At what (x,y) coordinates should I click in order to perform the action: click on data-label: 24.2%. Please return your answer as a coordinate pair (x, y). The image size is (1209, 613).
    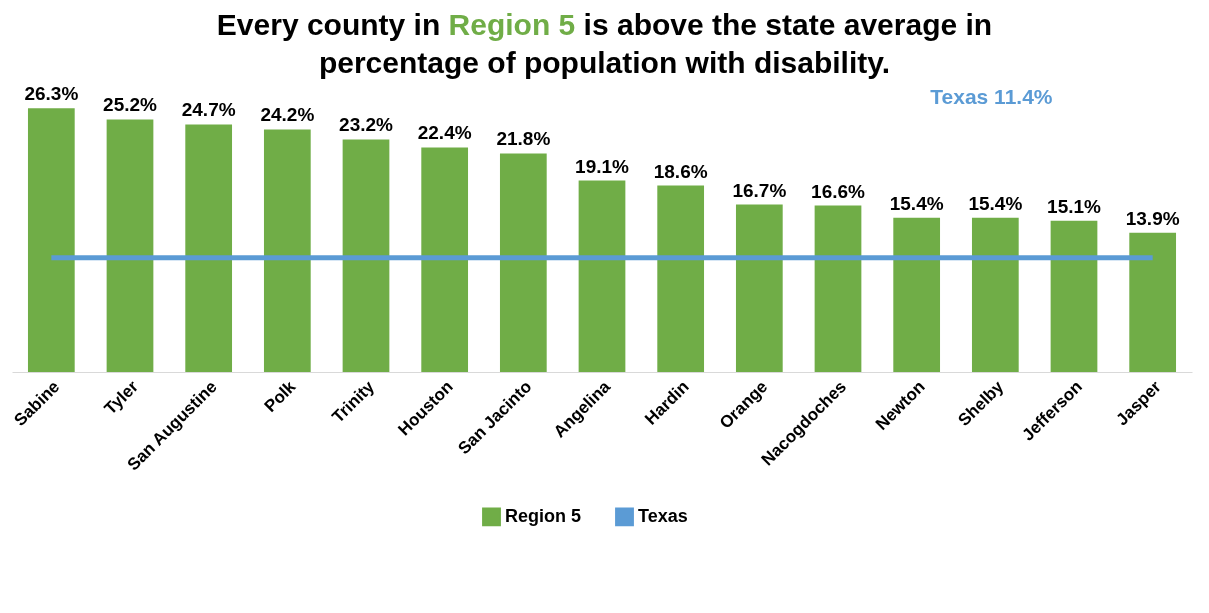
    Looking at the image, I should click on (287, 115).